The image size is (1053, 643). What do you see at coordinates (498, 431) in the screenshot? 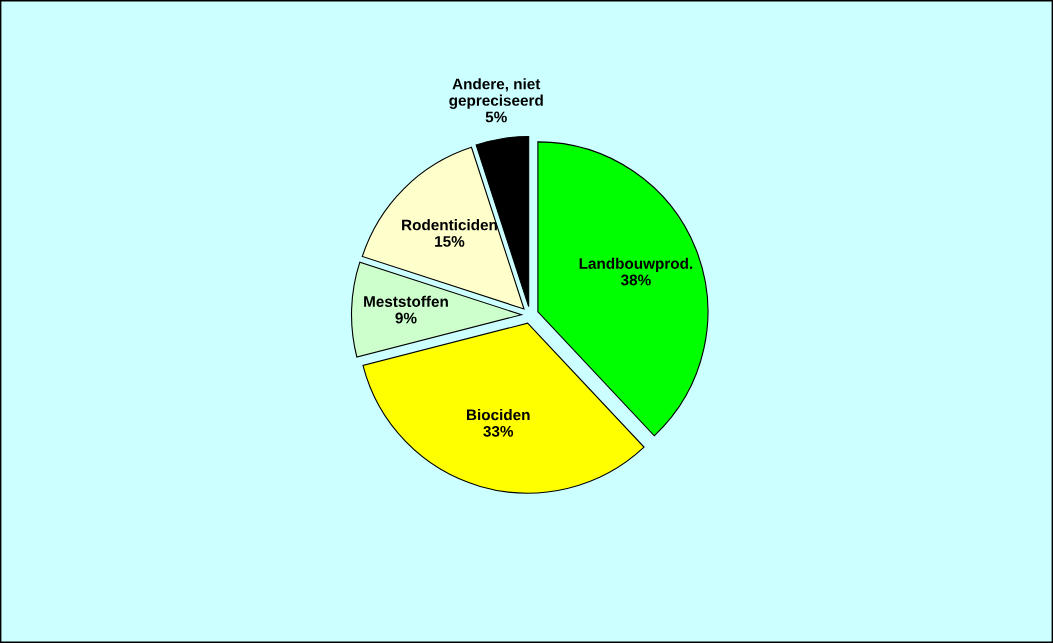
I see `data-label: 33%` at bounding box center [498, 431].